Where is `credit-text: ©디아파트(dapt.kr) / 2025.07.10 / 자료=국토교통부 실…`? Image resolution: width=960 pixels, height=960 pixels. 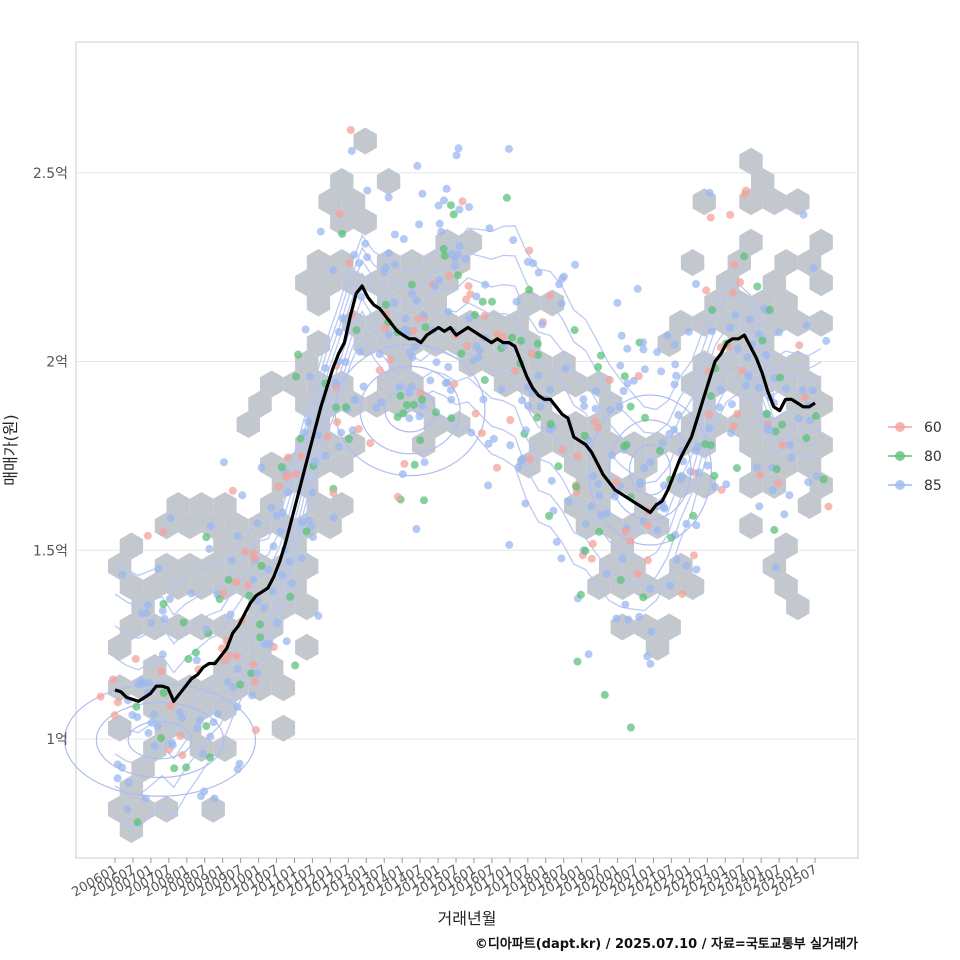 credit-text: ©디아파트(dapt.kr) / 2025.07.10 / 자료=국토교통부 실… is located at coordinates (666, 944).